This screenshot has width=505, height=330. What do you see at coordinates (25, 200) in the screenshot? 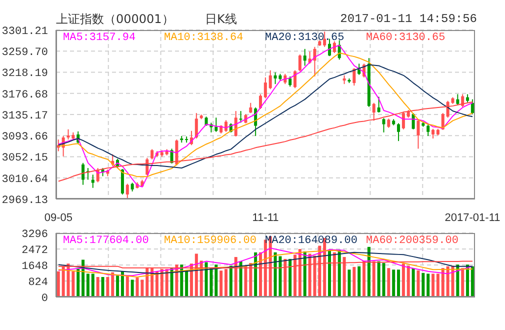
I see `y-tick-label: 2969.13` at bounding box center [25, 200].